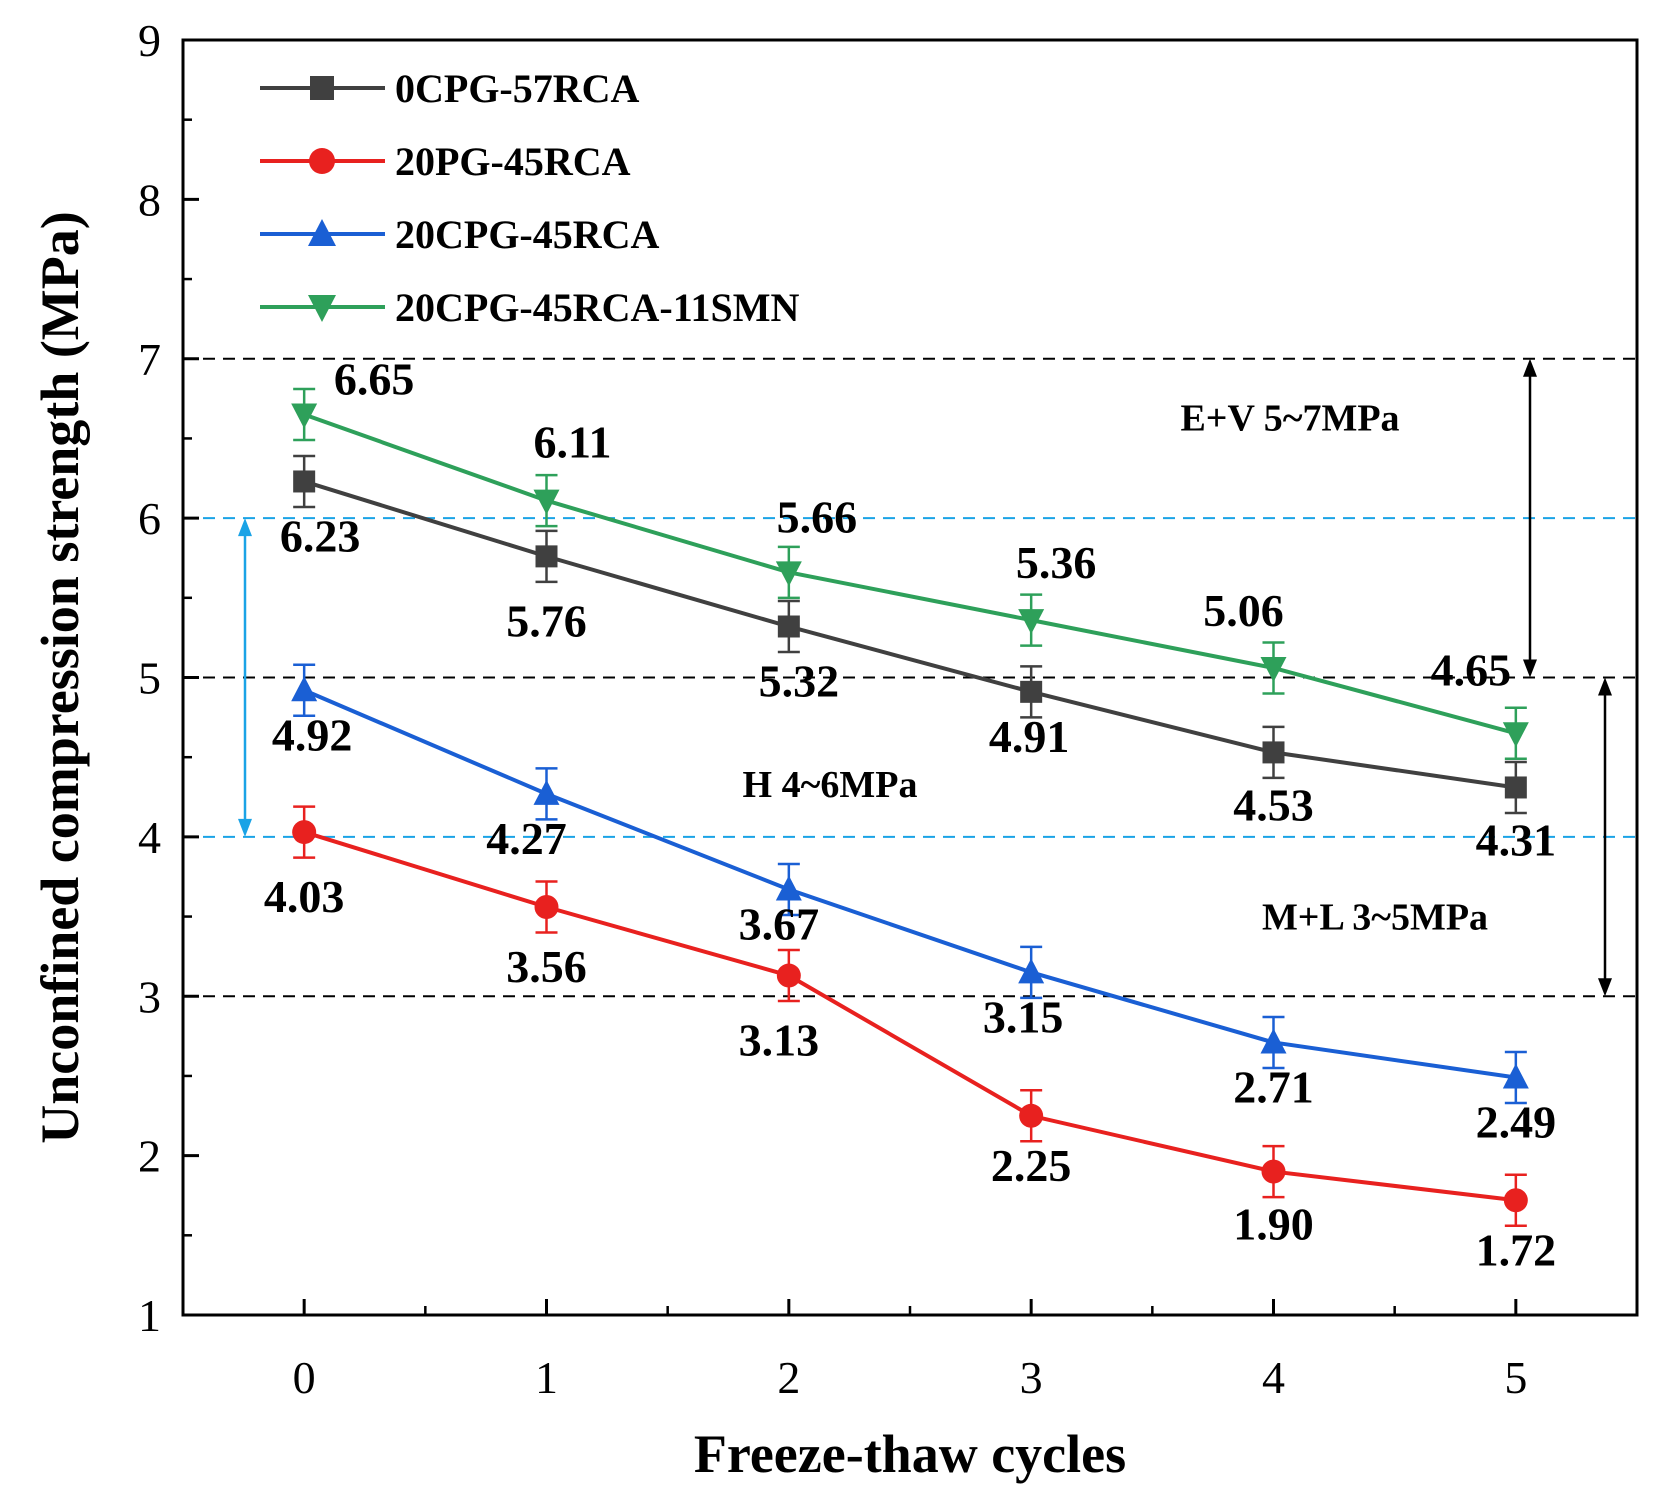 The image size is (1667, 1492). What do you see at coordinates (910, 1454) in the screenshot?
I see `x-axis-title: Freeze-thaw cycles` at bounding box center [910, 1454].